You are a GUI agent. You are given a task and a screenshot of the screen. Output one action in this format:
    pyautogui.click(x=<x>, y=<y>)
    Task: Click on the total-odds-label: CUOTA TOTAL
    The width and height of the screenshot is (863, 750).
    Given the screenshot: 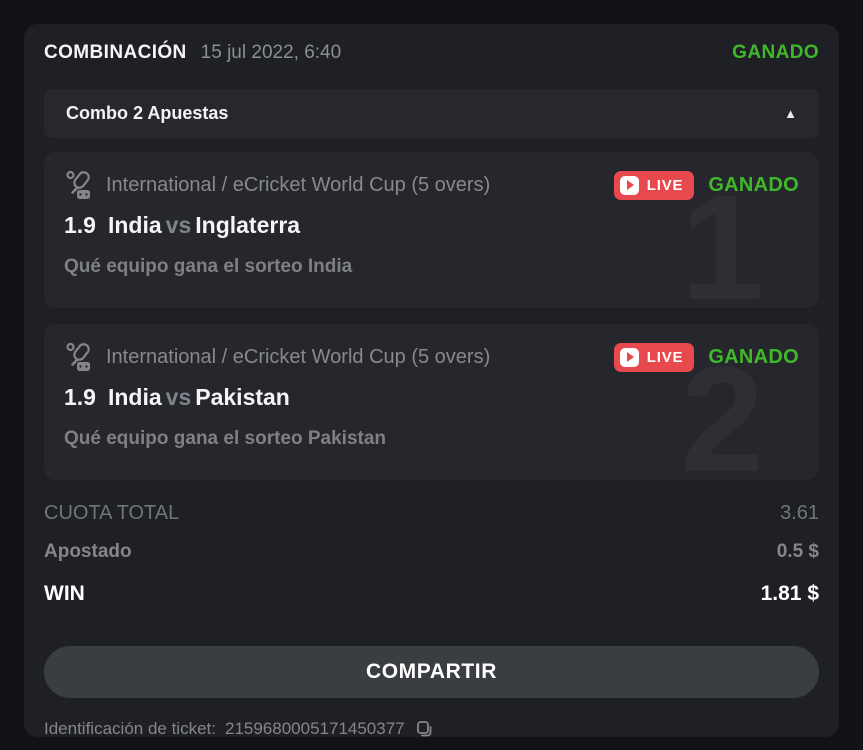 What is the action you would take?
    pyautogui.click(x=112, y=513)
    